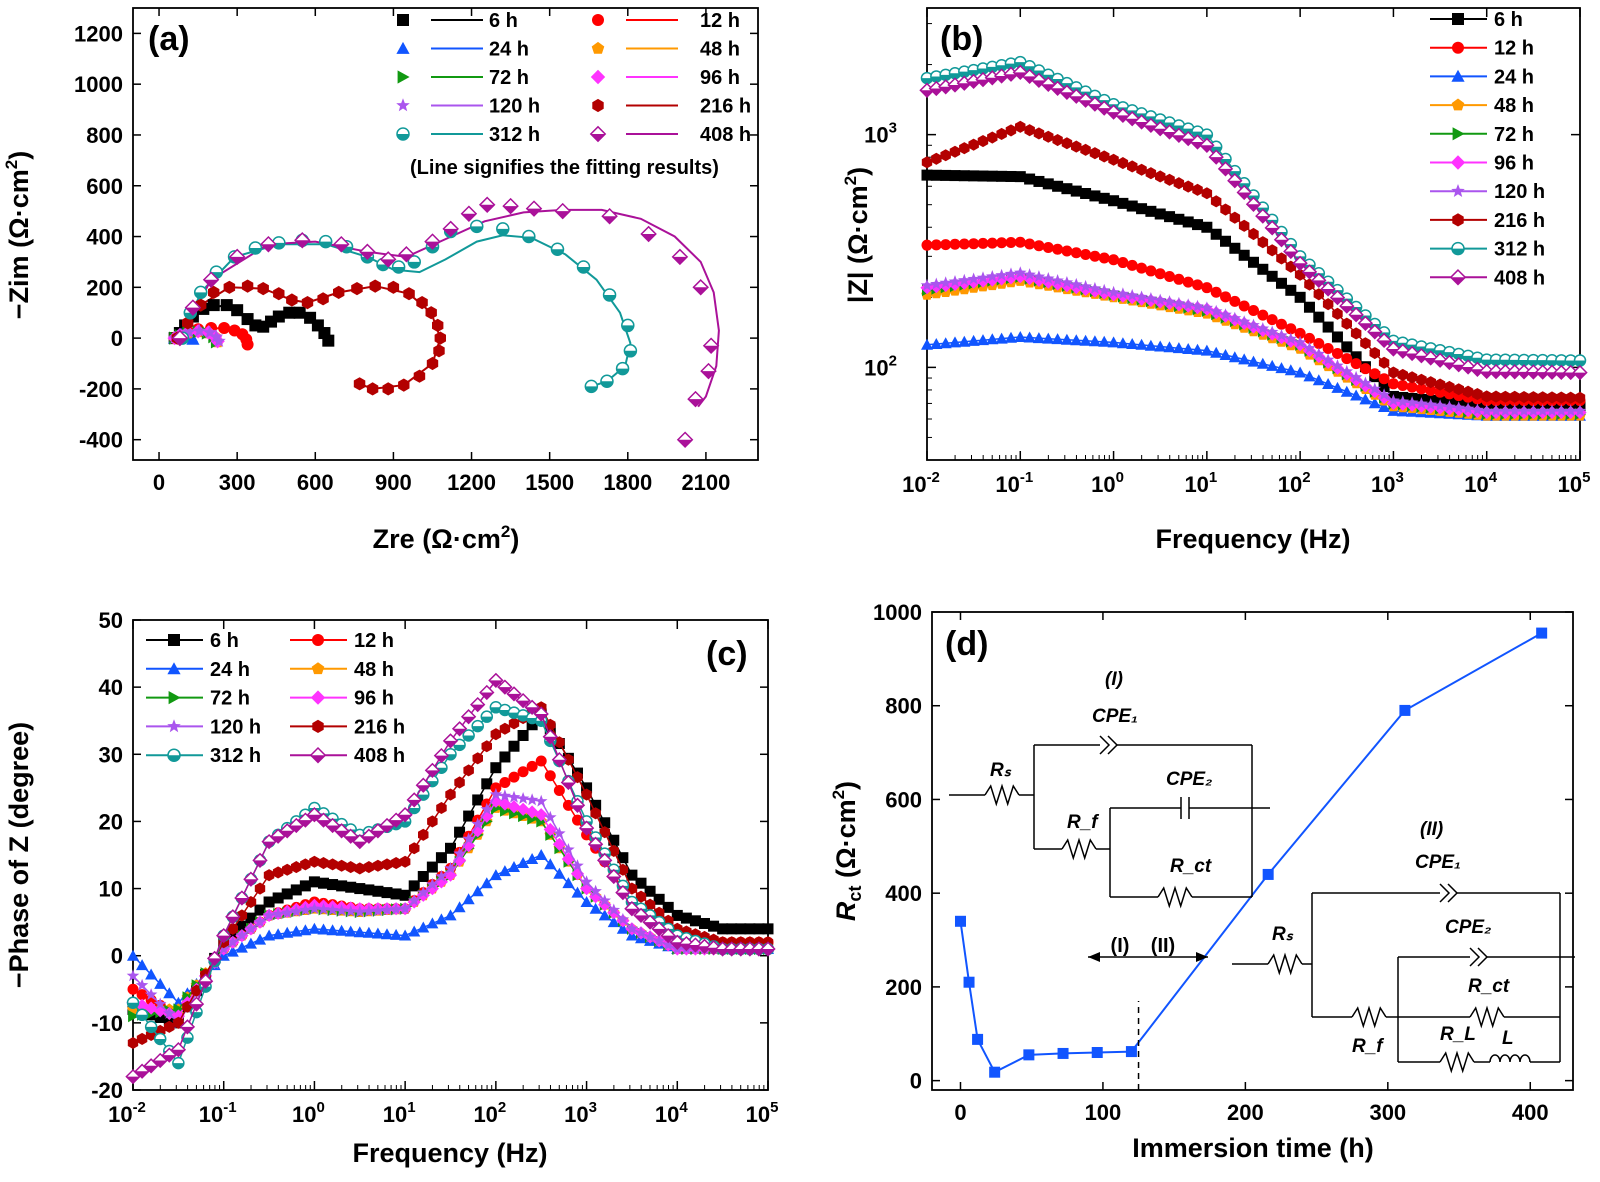 Image resolution: width=1600 pixels, height=1182 pixels. I want to click on circuit-I-rs-resistor, so click(1002, 795).